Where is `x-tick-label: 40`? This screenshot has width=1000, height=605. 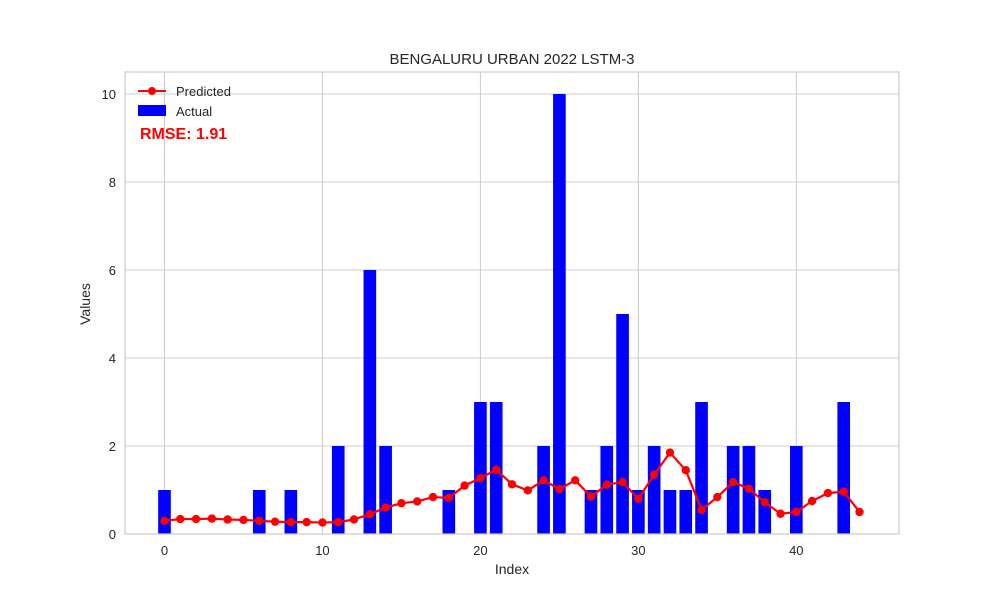 x-tick-label: 40 is located at coordinates (796, 550).